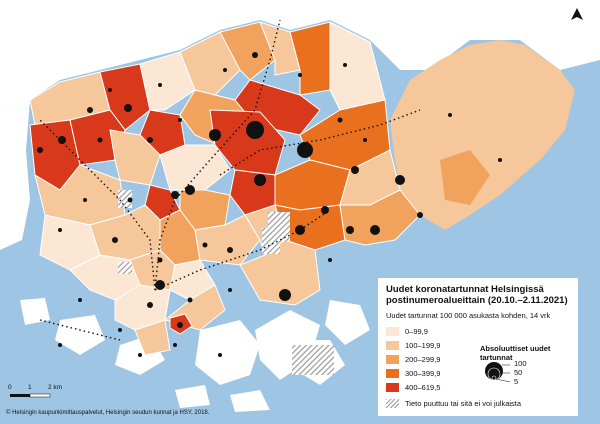 Image resolution: width=600 pixels, height=424 pixels. What do you see at coordinates (518, 372) in the screenshot?
I see `circle-label-50: 50` at bounding box center [518, 372].